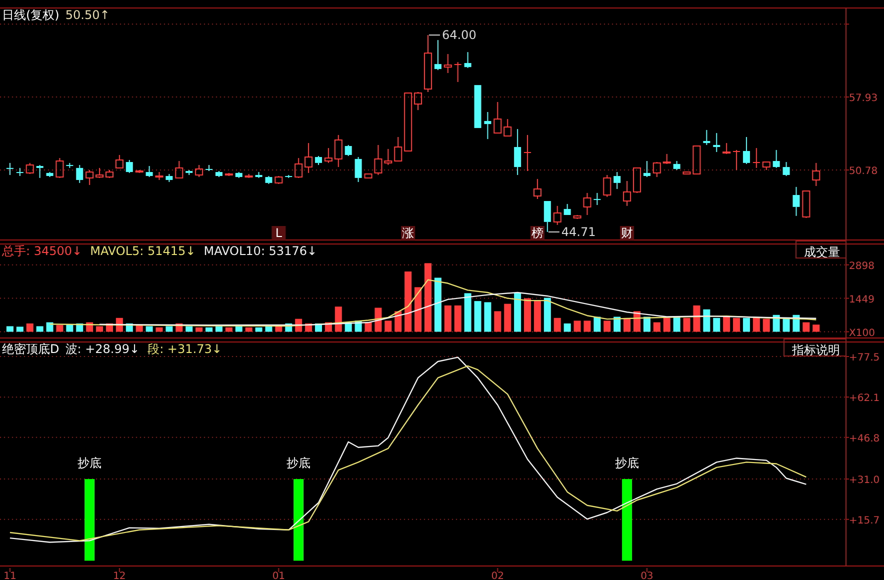  What do you see at coordinates (578, 231) in the screenshot?
I see `annotation: 44.71` at bounding box center [578, 231].